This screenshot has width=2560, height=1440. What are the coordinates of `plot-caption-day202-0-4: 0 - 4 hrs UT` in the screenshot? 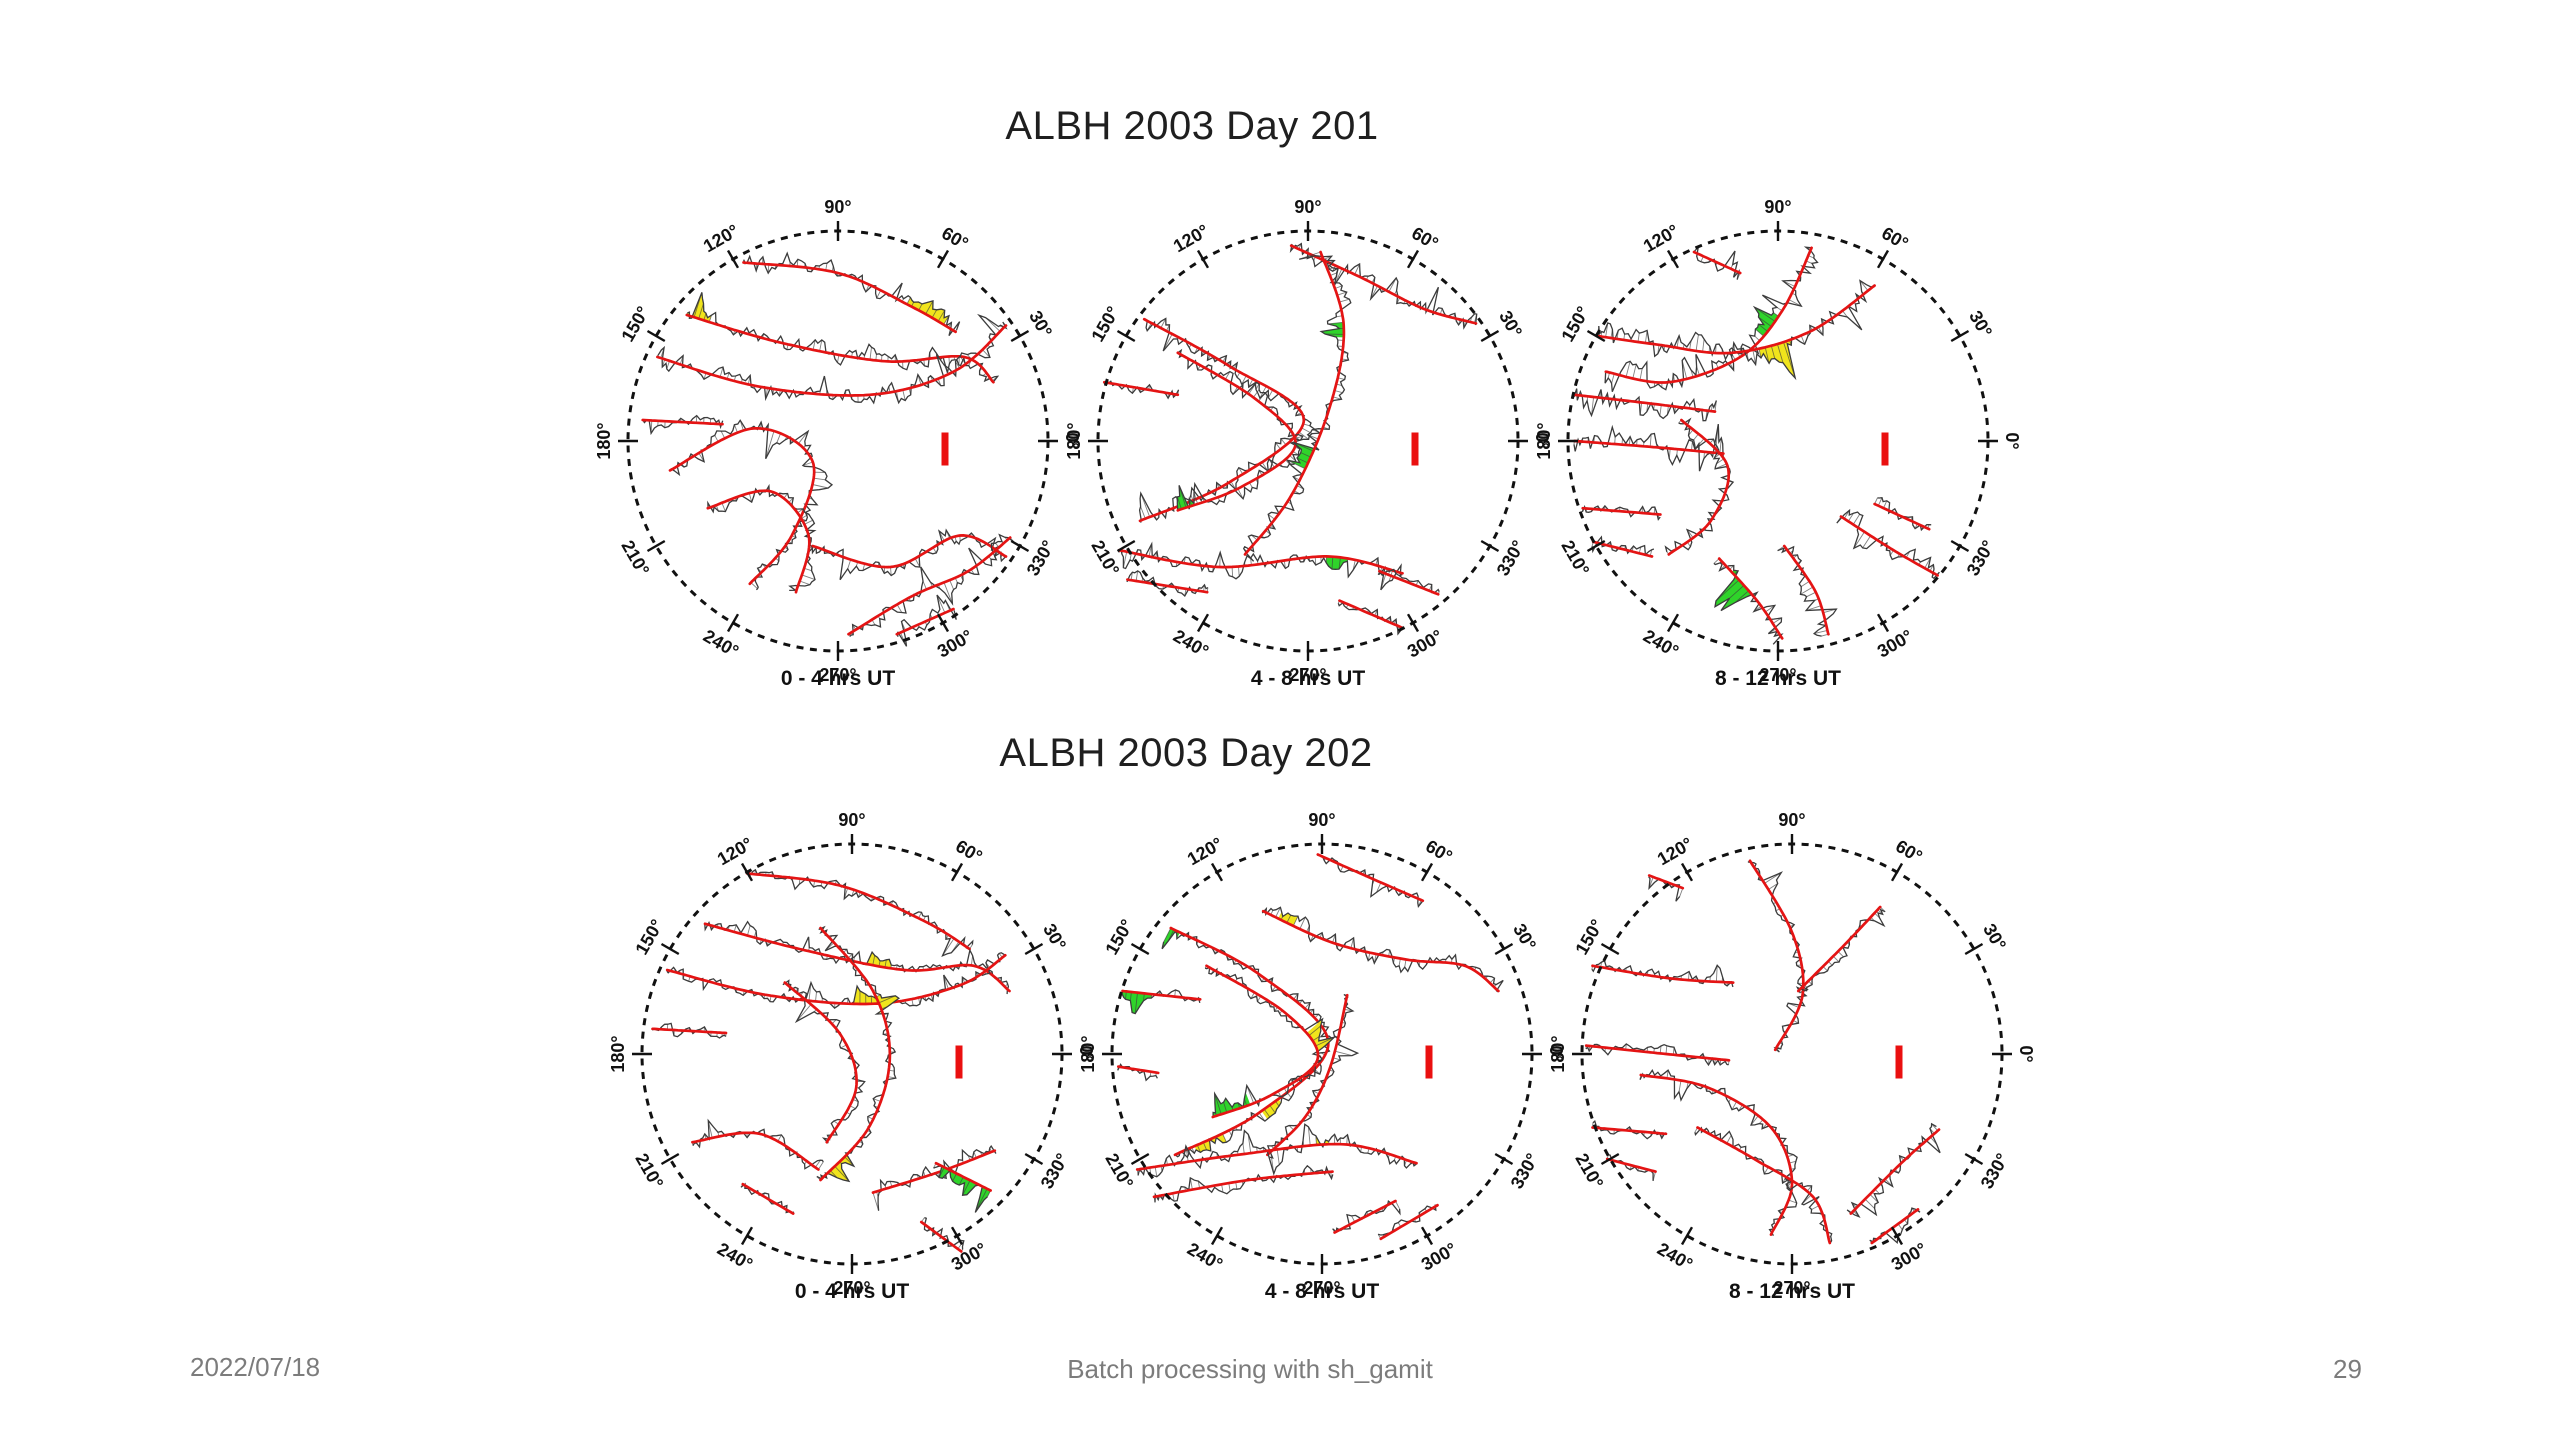 It's located at (852, 1291).